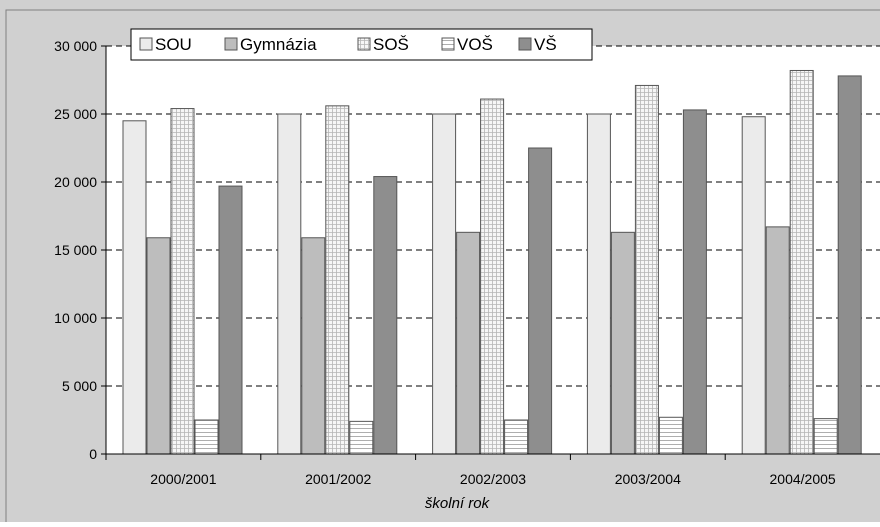 This screenshot has height=527, width=880. What do you see at coordinates (540, 301) in the screenshot?
I see `bar-vš-2002-2003` at bounding box center [540, 301].